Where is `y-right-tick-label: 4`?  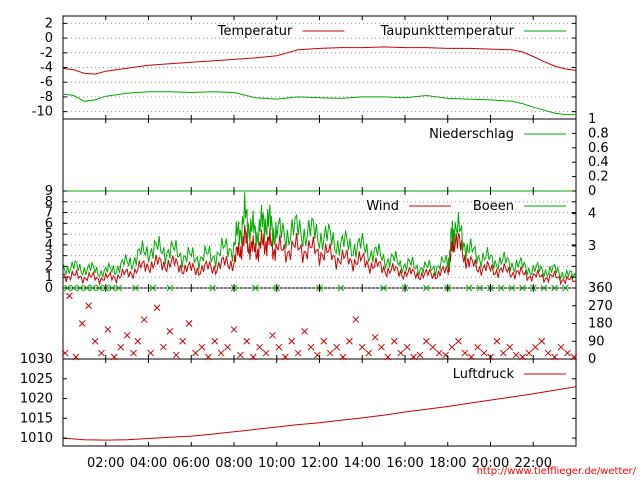
y-right-tick-label: 4 is located at coordinates (592, 214).